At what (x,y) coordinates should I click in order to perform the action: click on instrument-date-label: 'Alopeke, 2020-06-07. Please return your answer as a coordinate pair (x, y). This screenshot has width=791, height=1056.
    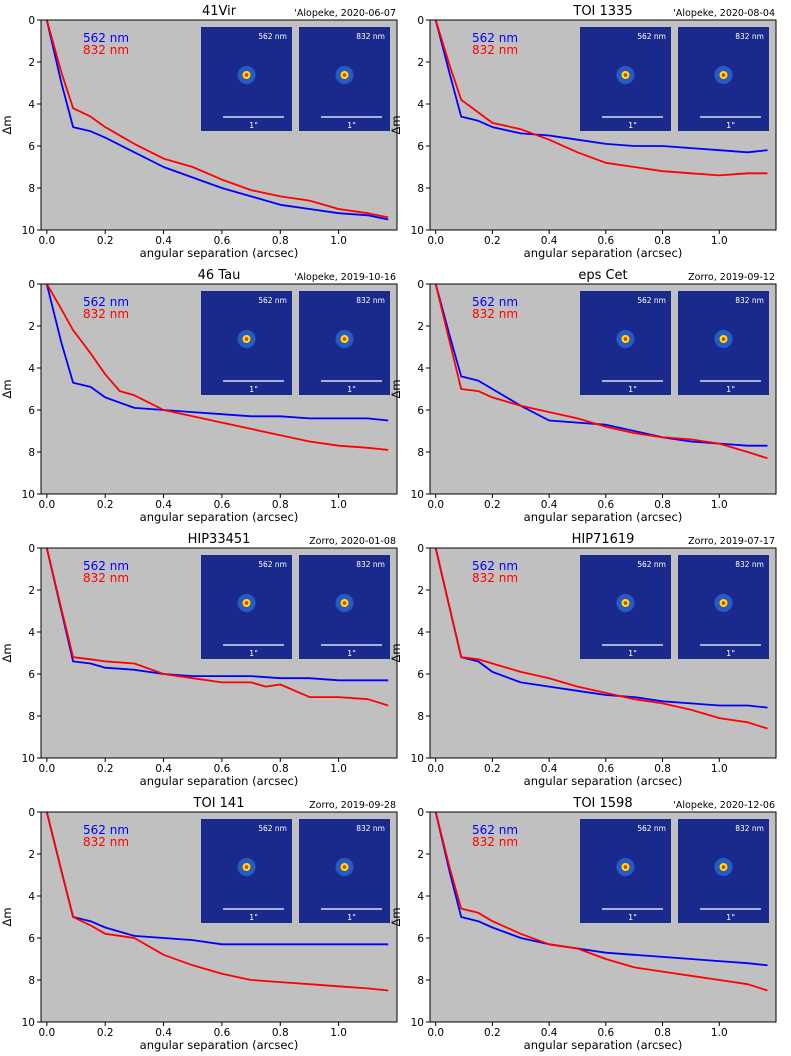
    Looking at the image, I should click on (345, 13).